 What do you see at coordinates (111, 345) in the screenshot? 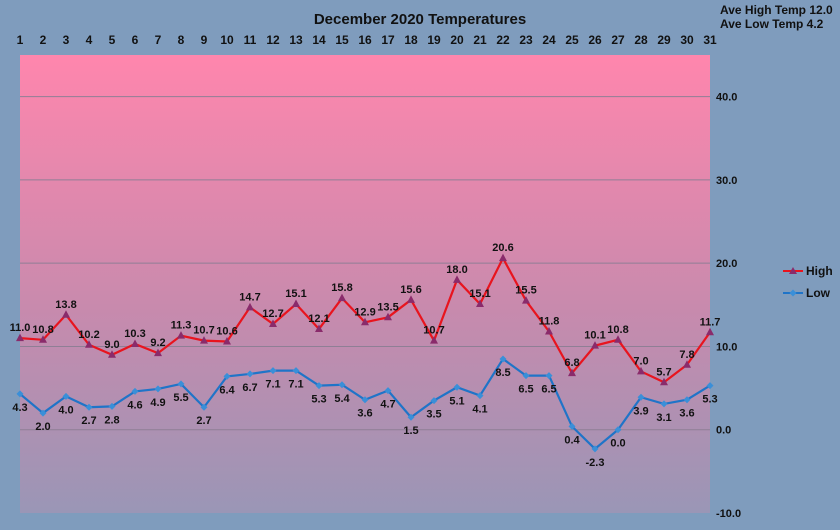
I see `high-data-label: 9.0` at bounding box center [111, 345].